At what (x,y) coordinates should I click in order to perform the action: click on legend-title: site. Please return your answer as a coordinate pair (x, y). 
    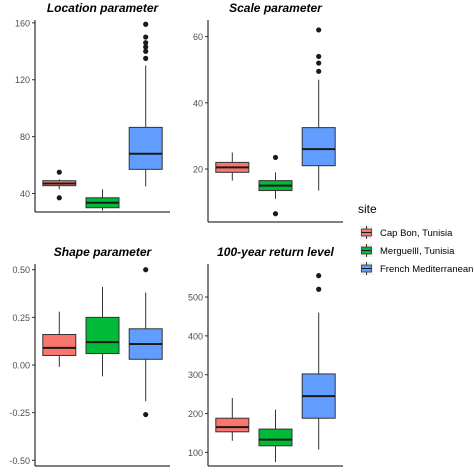
    Looking at the image, I should click on (367, 209).